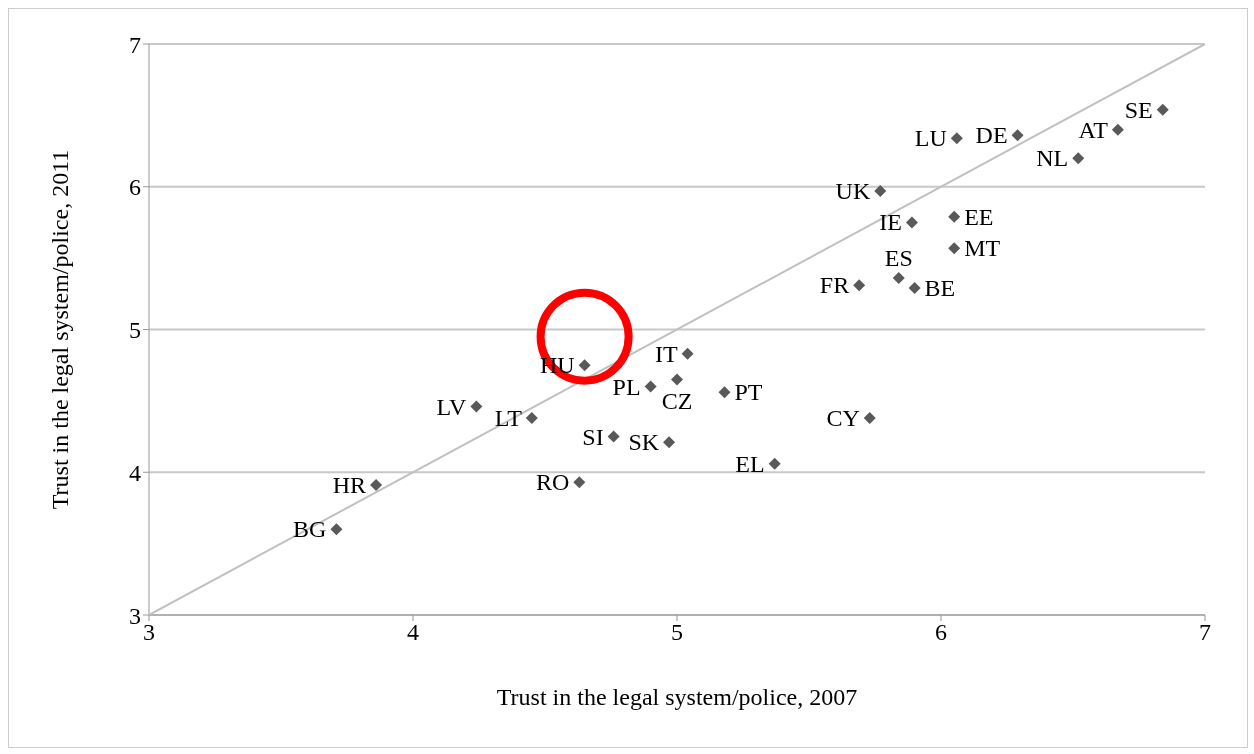 This screenshot has height=754, width=1254. What do you see at coordinates (890, 222) in the screenshot?
I see `series-label: IE` at bounding box center [890, 222].